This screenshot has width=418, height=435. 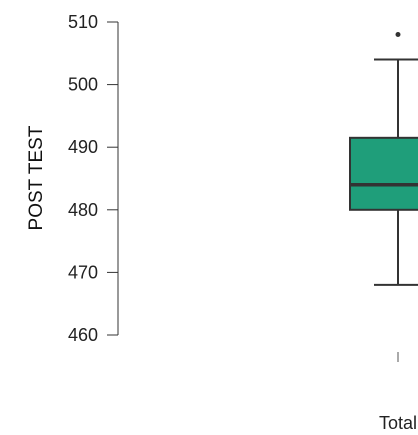 What do you see at coordinates (83, 22) in the screenshot?
I see `y-tick-label: 510` at bounding box center [83, 22].